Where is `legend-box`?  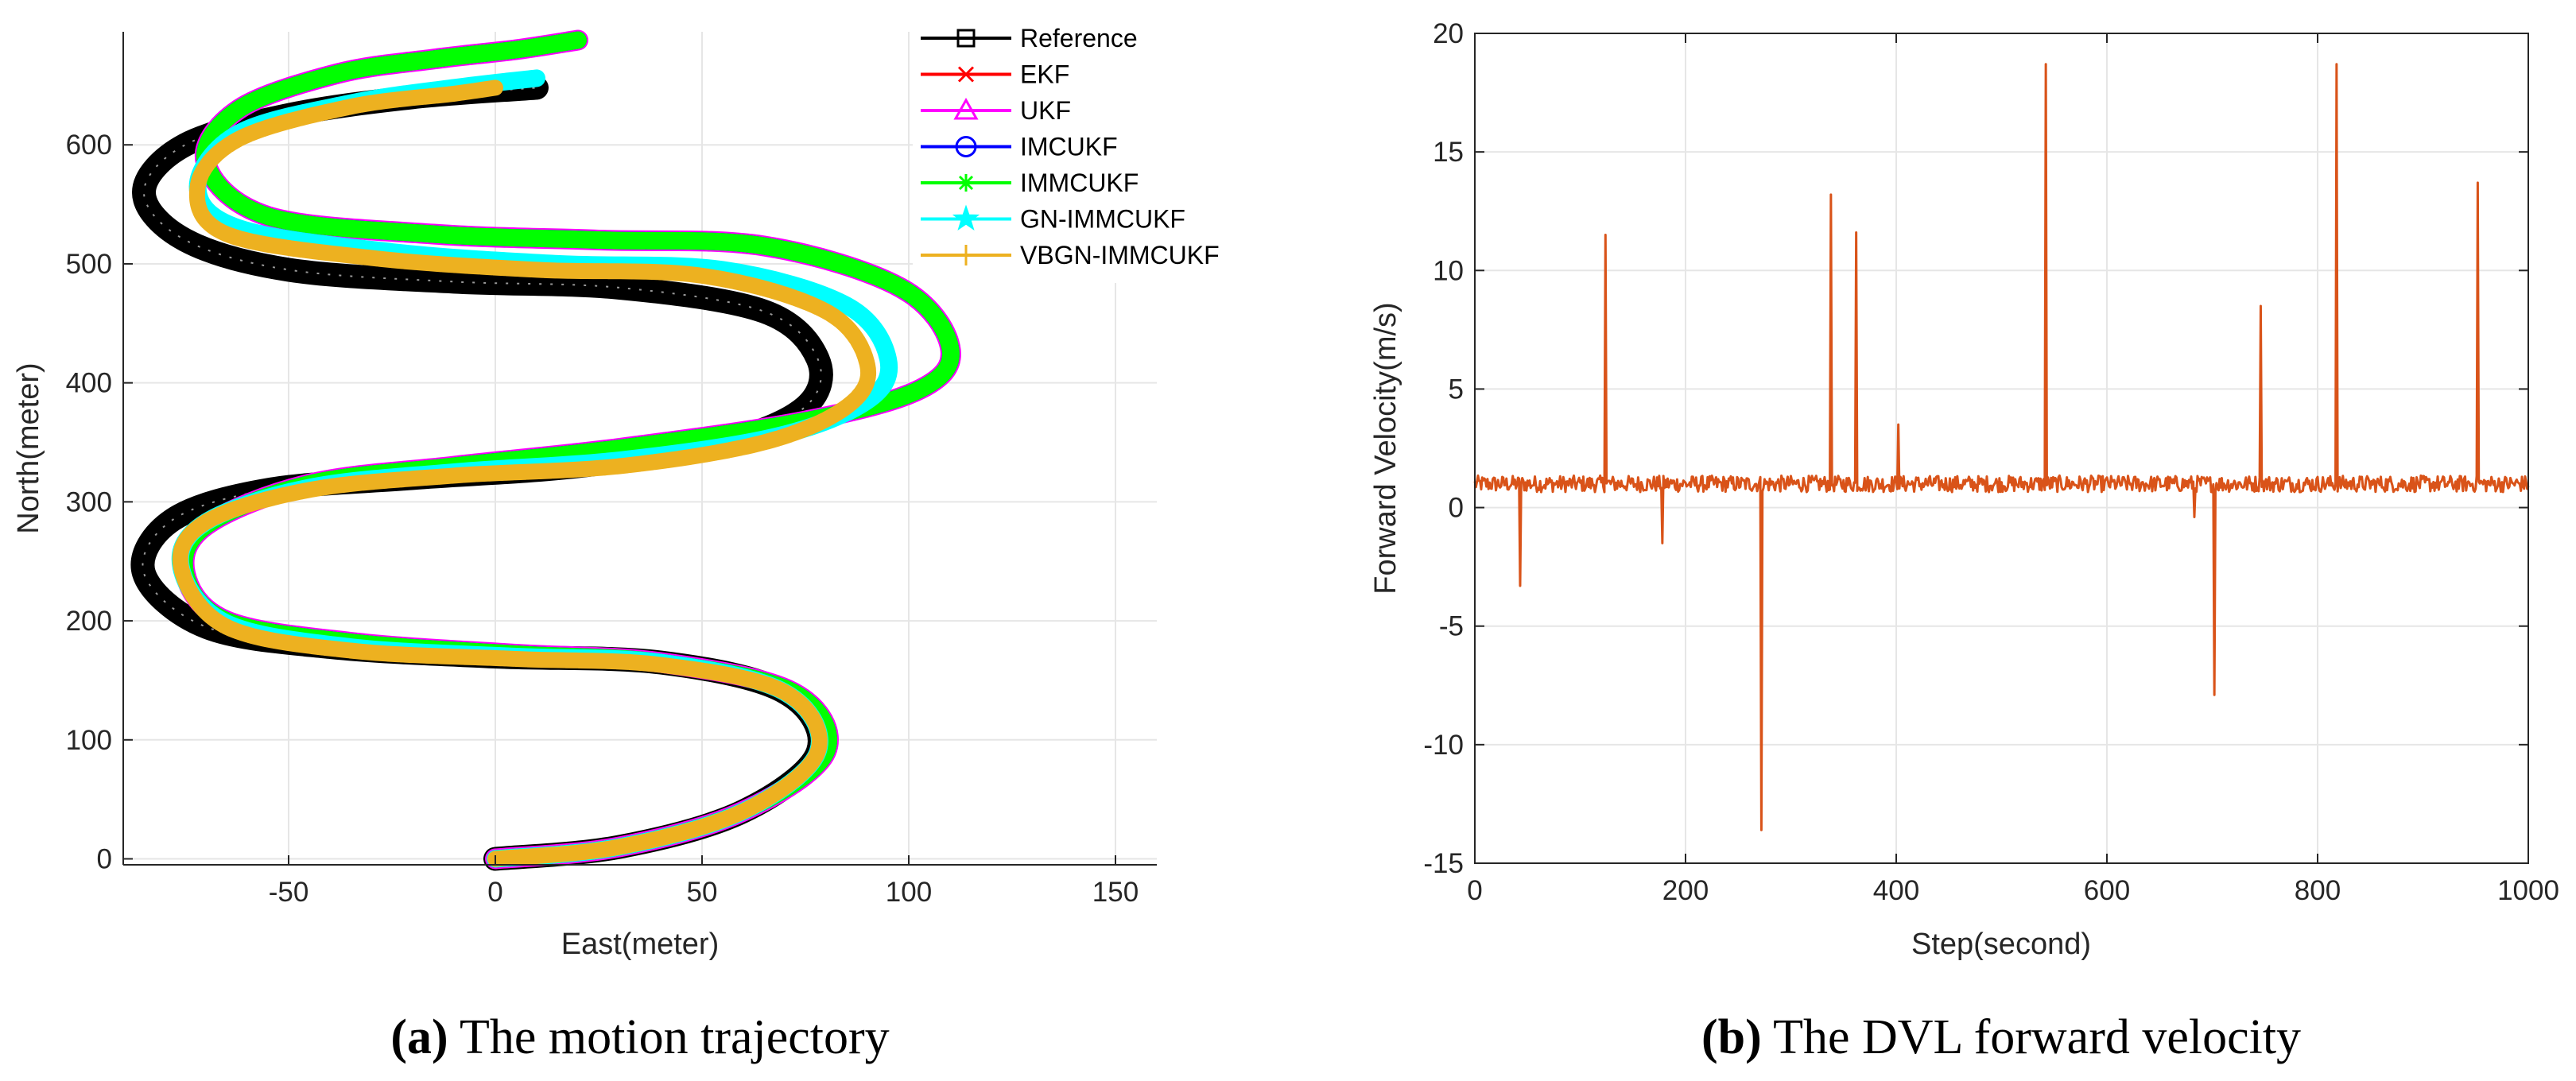
legend-box is located at coordinates (1085, 151).